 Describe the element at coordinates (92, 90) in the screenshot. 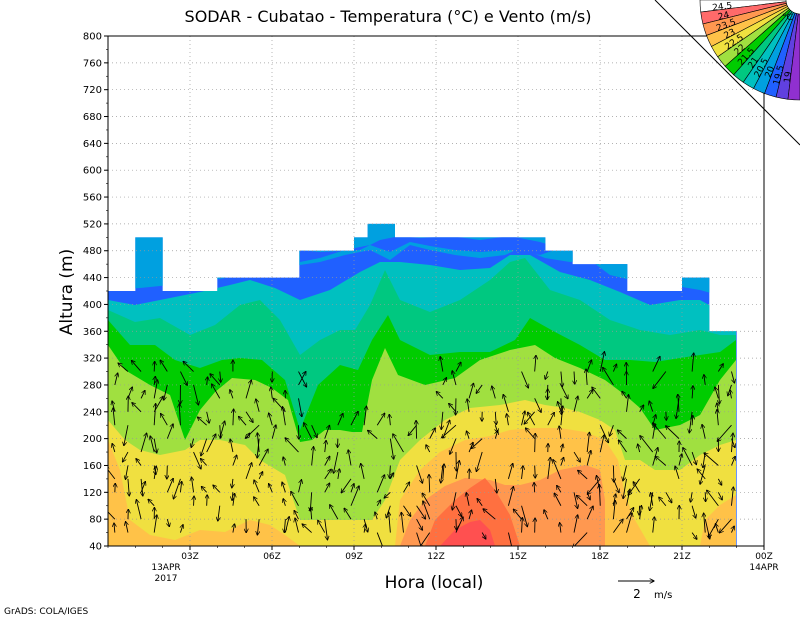

I see `y-tick-label: 720` at that location.